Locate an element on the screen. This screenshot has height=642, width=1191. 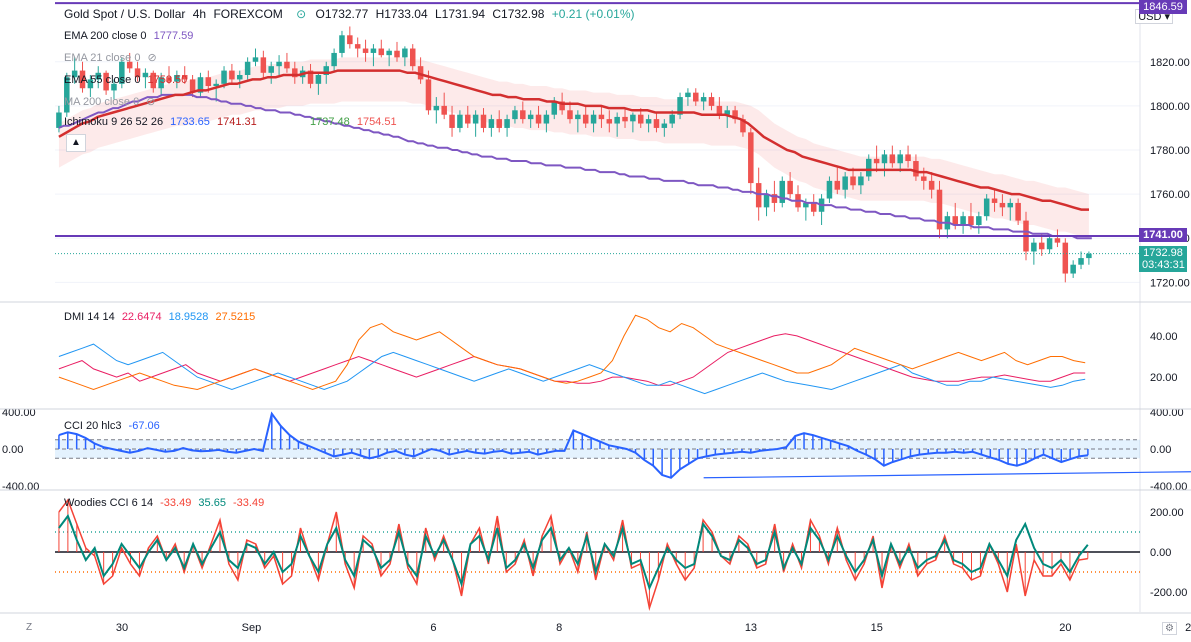
legend-ichimoku-tenkan: 1733.65 is located at coordinates (190, 122).